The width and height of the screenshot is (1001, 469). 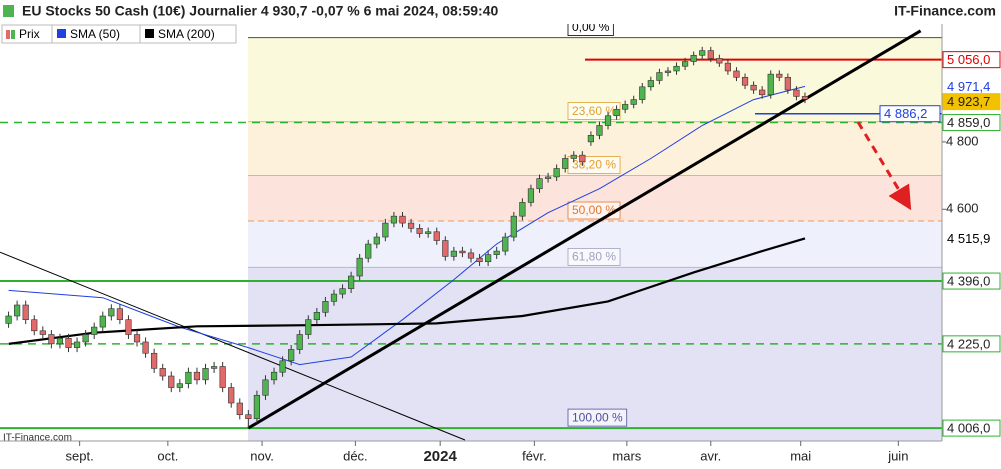 What do you see at coordinates (710, 455) in the screenshot?
I see `x-tick-label: avr.` at bounding box center [710, 455].